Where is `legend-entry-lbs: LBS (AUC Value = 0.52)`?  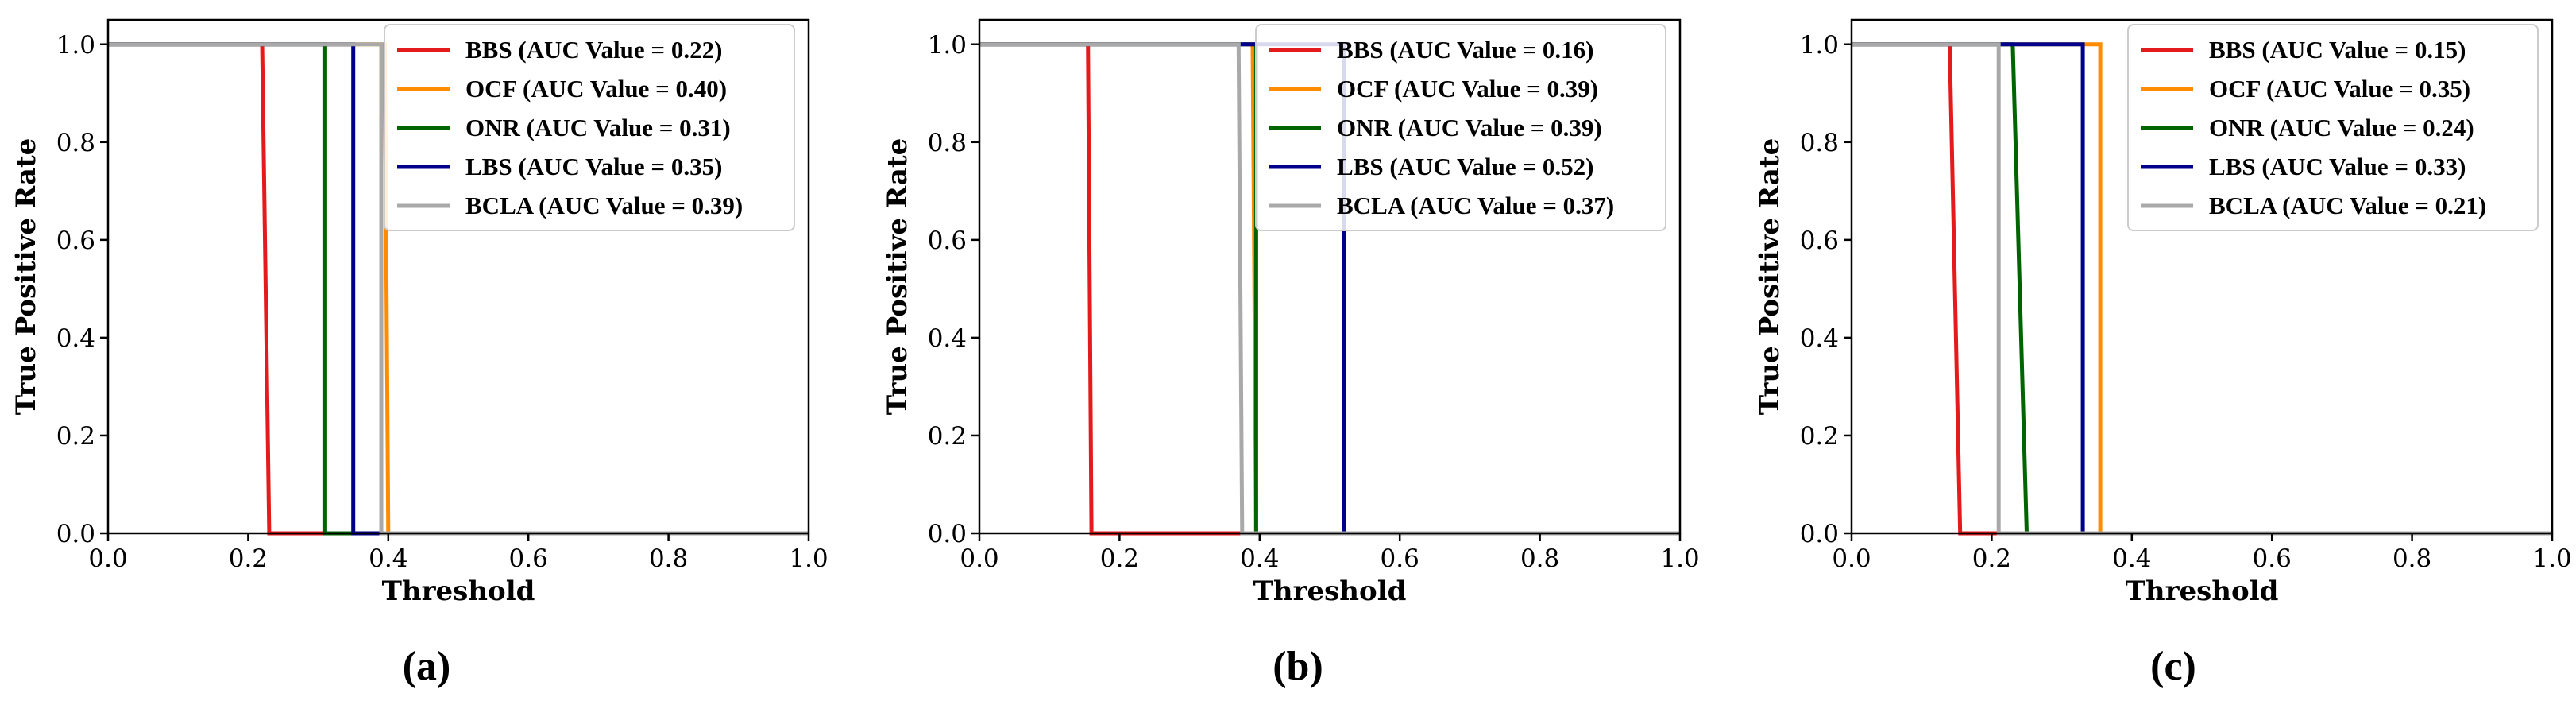 legend-entry-lbs: LBS (AUC Value = 0.52) is located at coordinates (1465, 166).